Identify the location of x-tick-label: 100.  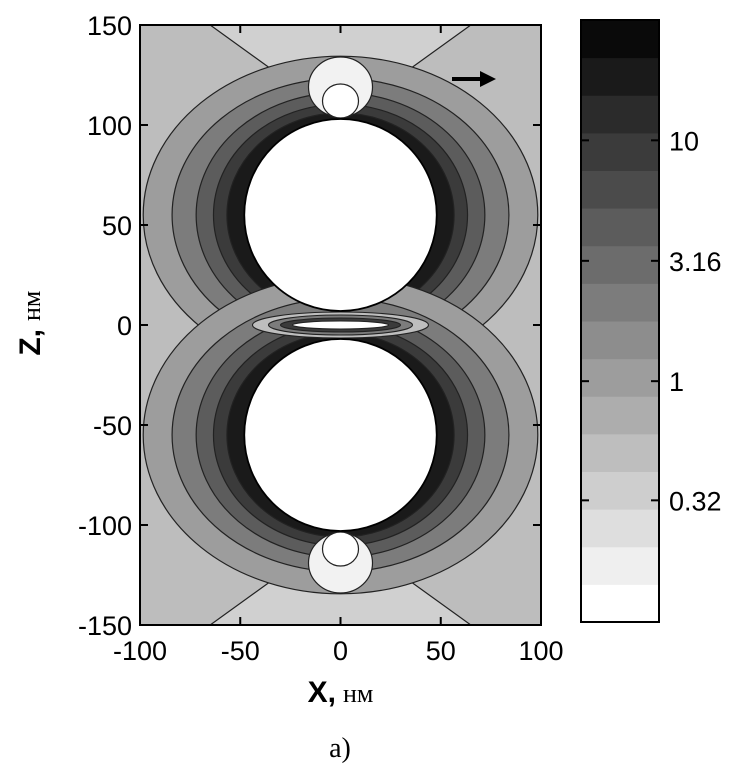
(540, 651).